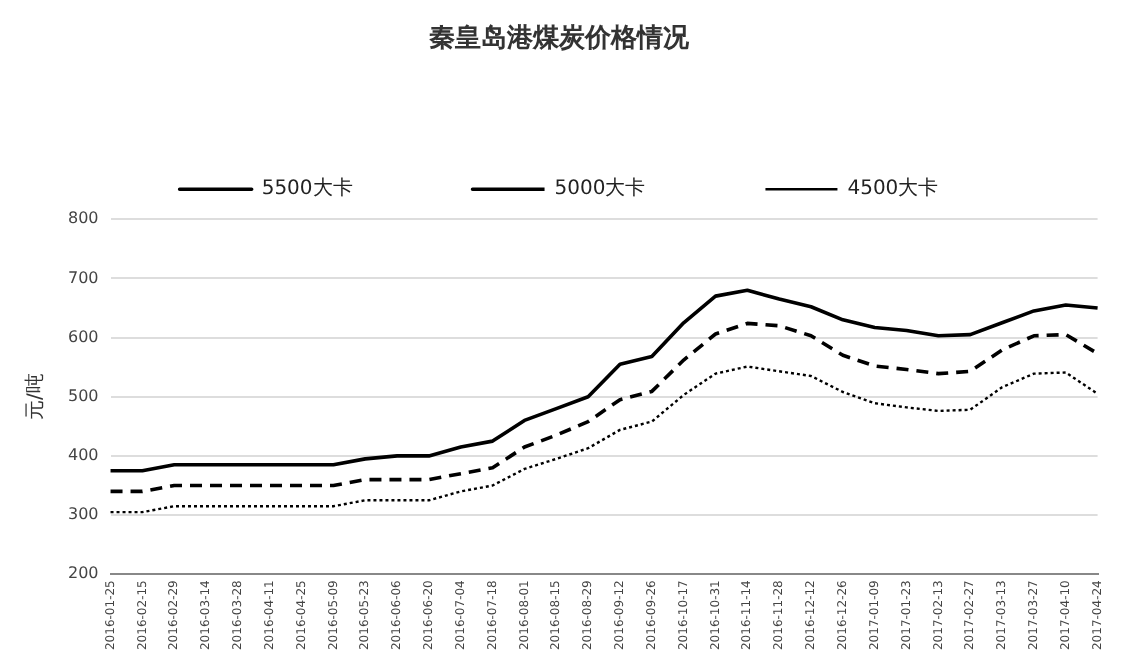  I want to click on y-tick-label: 200, so click(83, 573).